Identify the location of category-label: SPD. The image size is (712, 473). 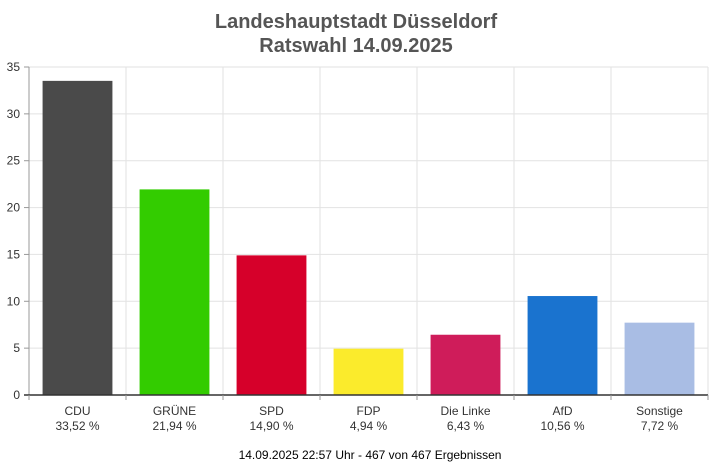
(271, 411).